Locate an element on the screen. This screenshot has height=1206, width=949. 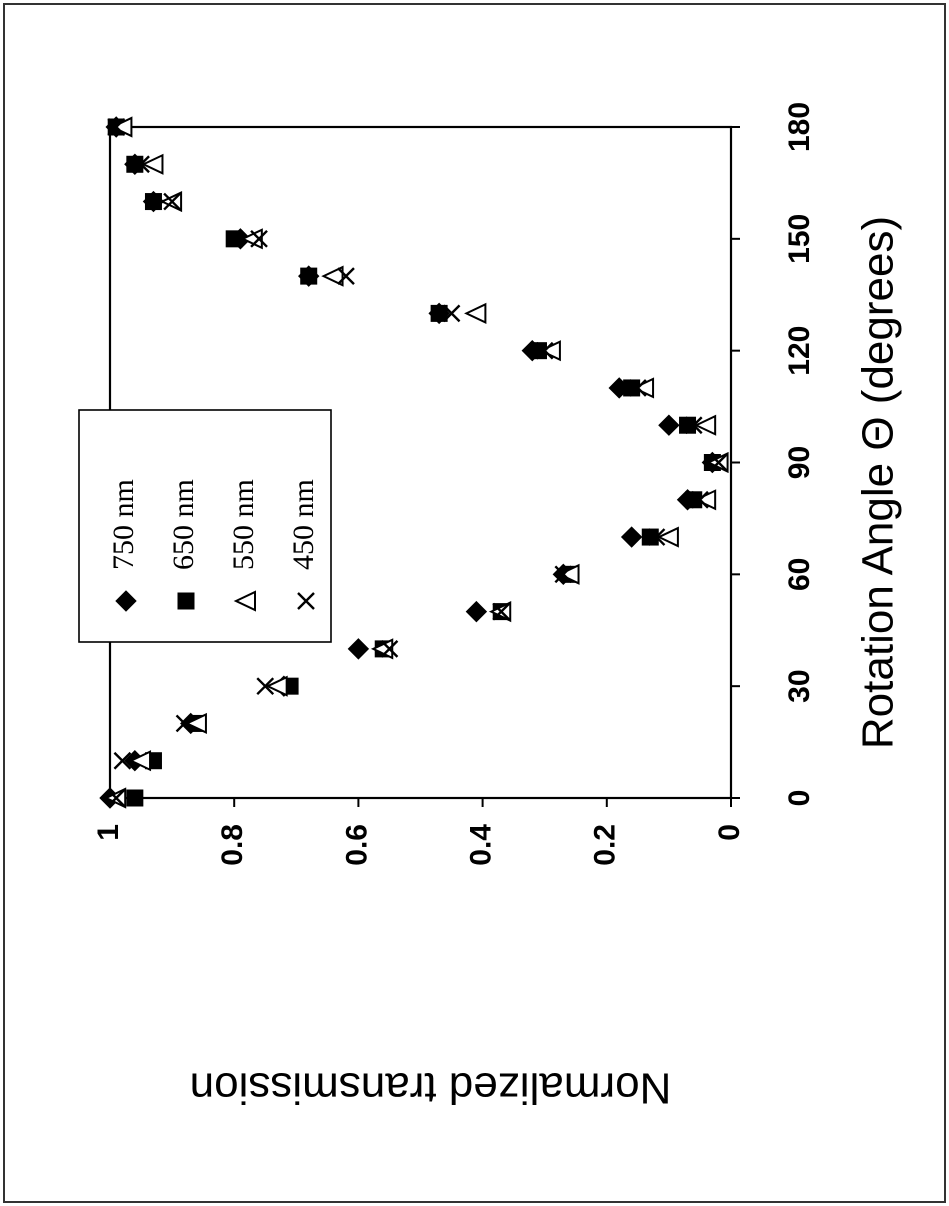
legend-label: 650 nm is located at coordinates (183, 524).